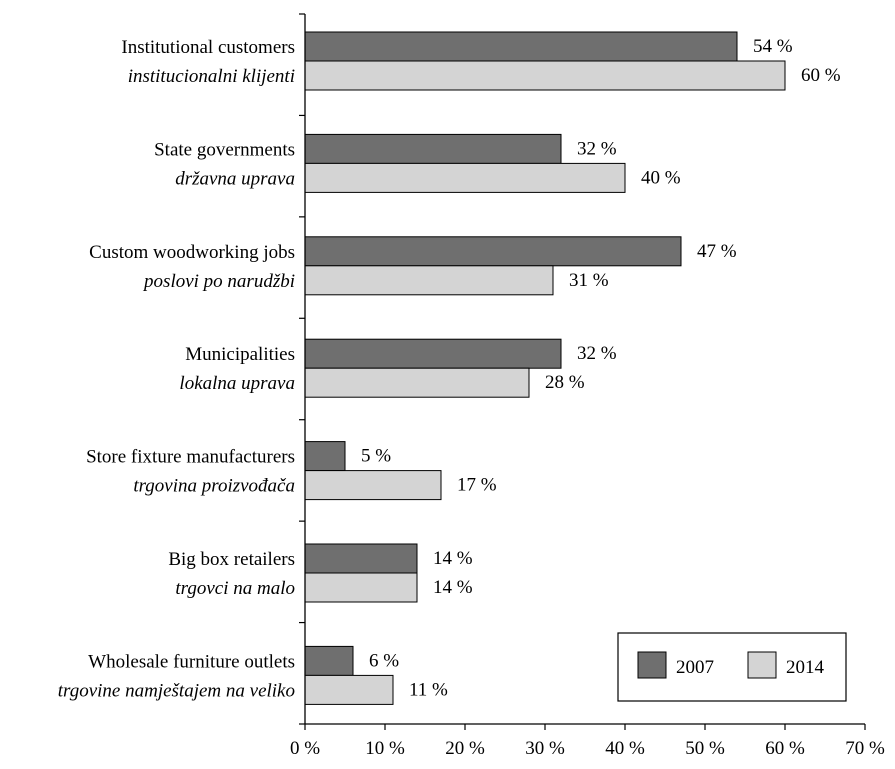 The width and height of the screenshot is (895, 769). What do you see at coordinates (237, 383) in the screenshot?
I see `category-label-hr: lokalna uprava` at bounding box center [237, 383].